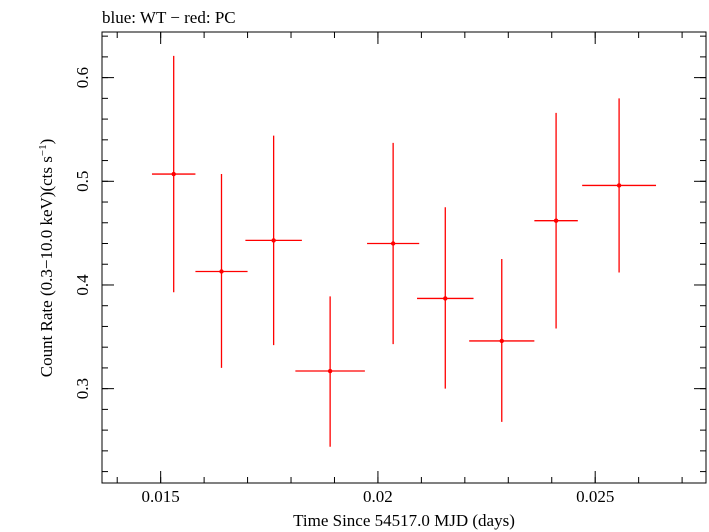 Image resolution: width=709 pixels, height=532 pixels. I want to click on chart-title: blue: WT − red: PC, so click(169, 17).